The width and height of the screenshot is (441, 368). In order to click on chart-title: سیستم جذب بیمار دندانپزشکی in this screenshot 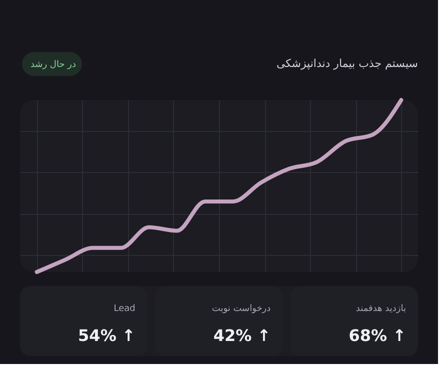, I will do `click(347, 63)`.